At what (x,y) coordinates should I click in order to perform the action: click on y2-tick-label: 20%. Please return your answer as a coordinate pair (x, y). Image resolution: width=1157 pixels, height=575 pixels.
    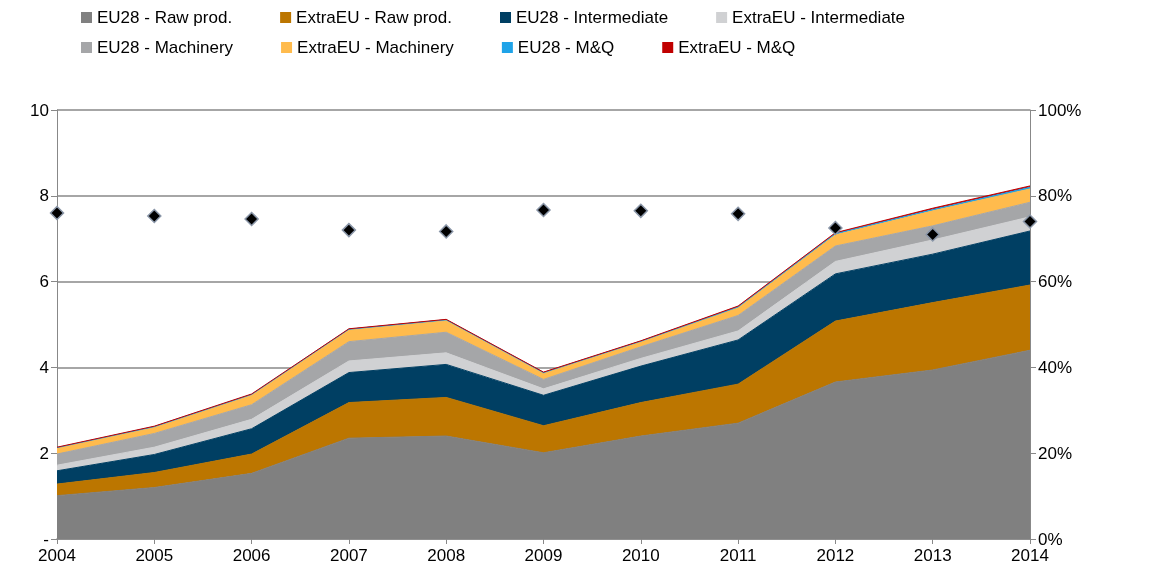
    Looking at the image, I should click on (1055, 453).